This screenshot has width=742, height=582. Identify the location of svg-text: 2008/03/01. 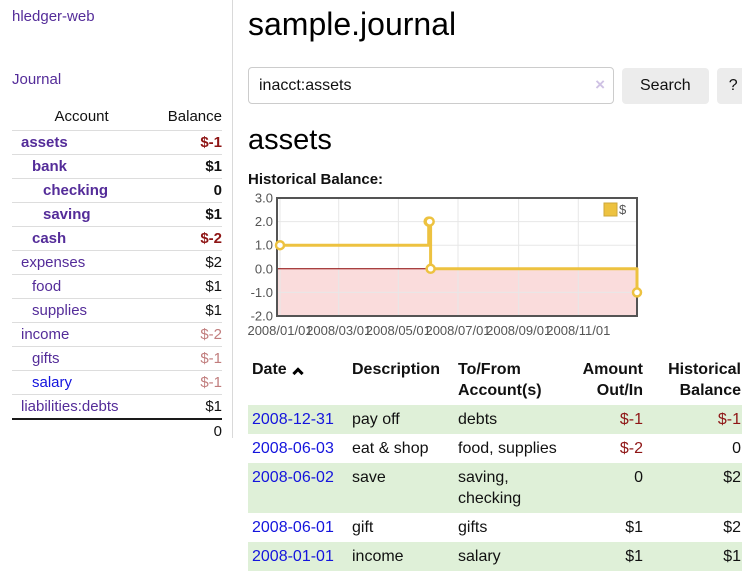
(338, 330).